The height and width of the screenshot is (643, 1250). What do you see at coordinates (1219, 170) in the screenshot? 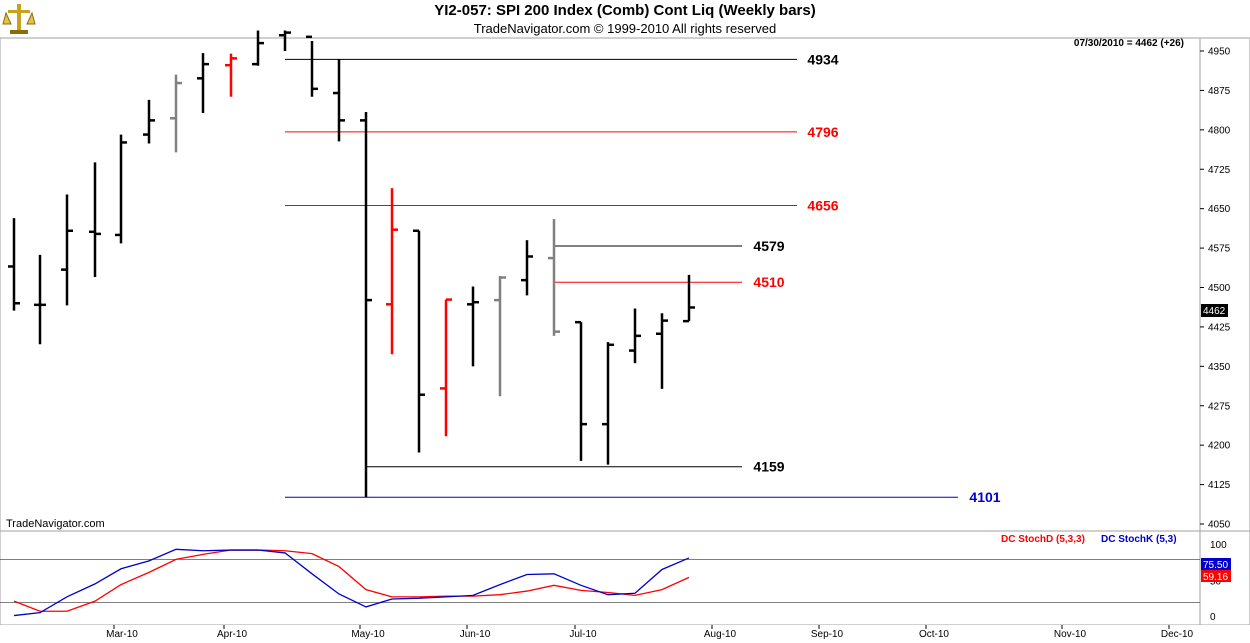
I see `y-tick-label: 4725` at bounding box center [1219, 170].